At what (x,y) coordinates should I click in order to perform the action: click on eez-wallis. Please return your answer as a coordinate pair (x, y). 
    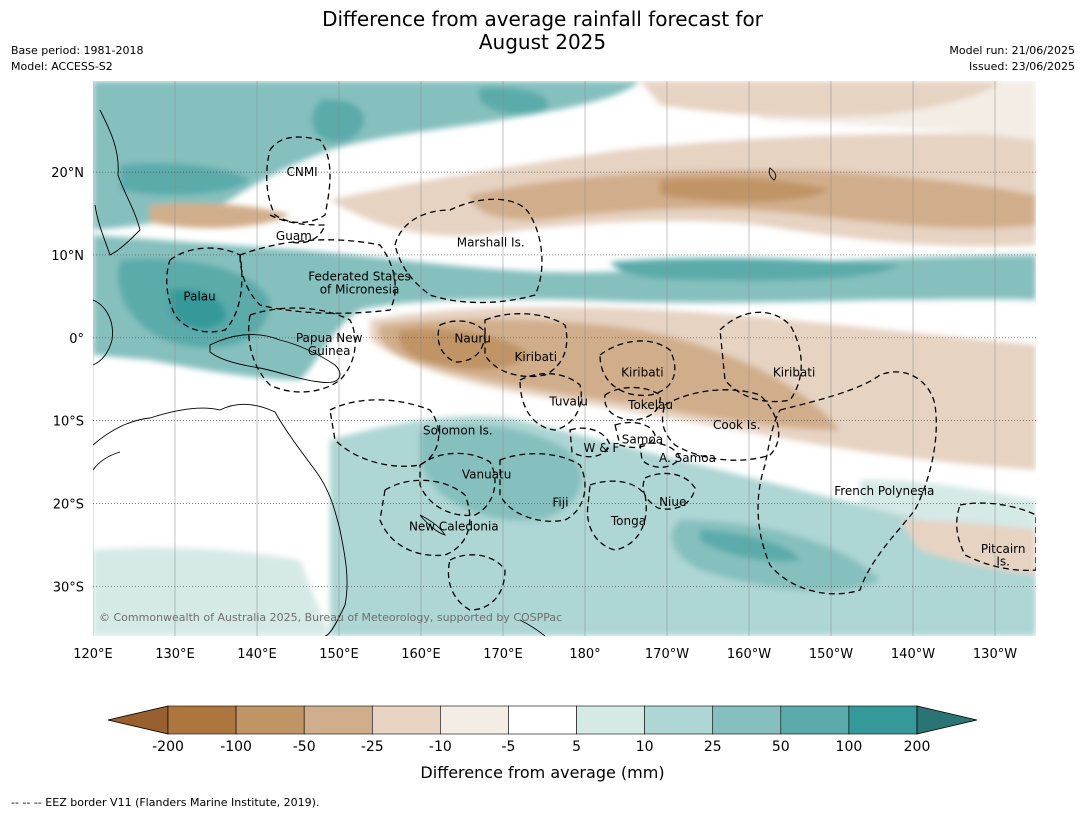
    Looking at the image, I should click on (590, 442).